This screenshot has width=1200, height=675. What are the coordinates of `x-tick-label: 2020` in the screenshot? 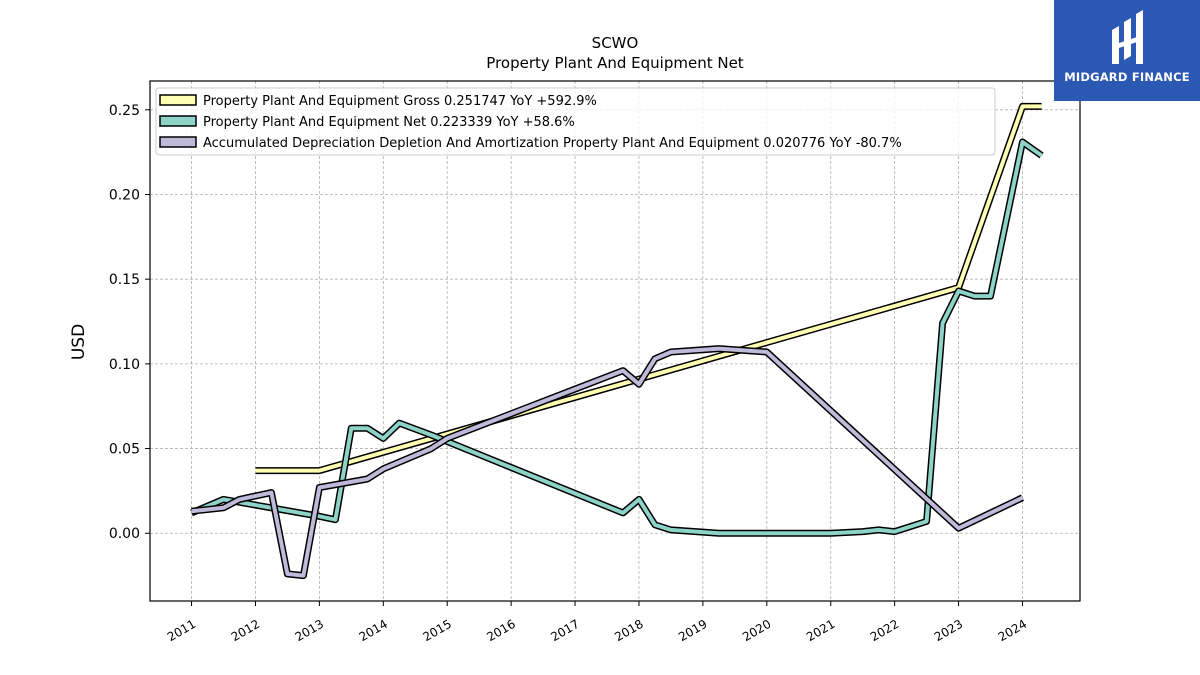 It's located at (756, 630).